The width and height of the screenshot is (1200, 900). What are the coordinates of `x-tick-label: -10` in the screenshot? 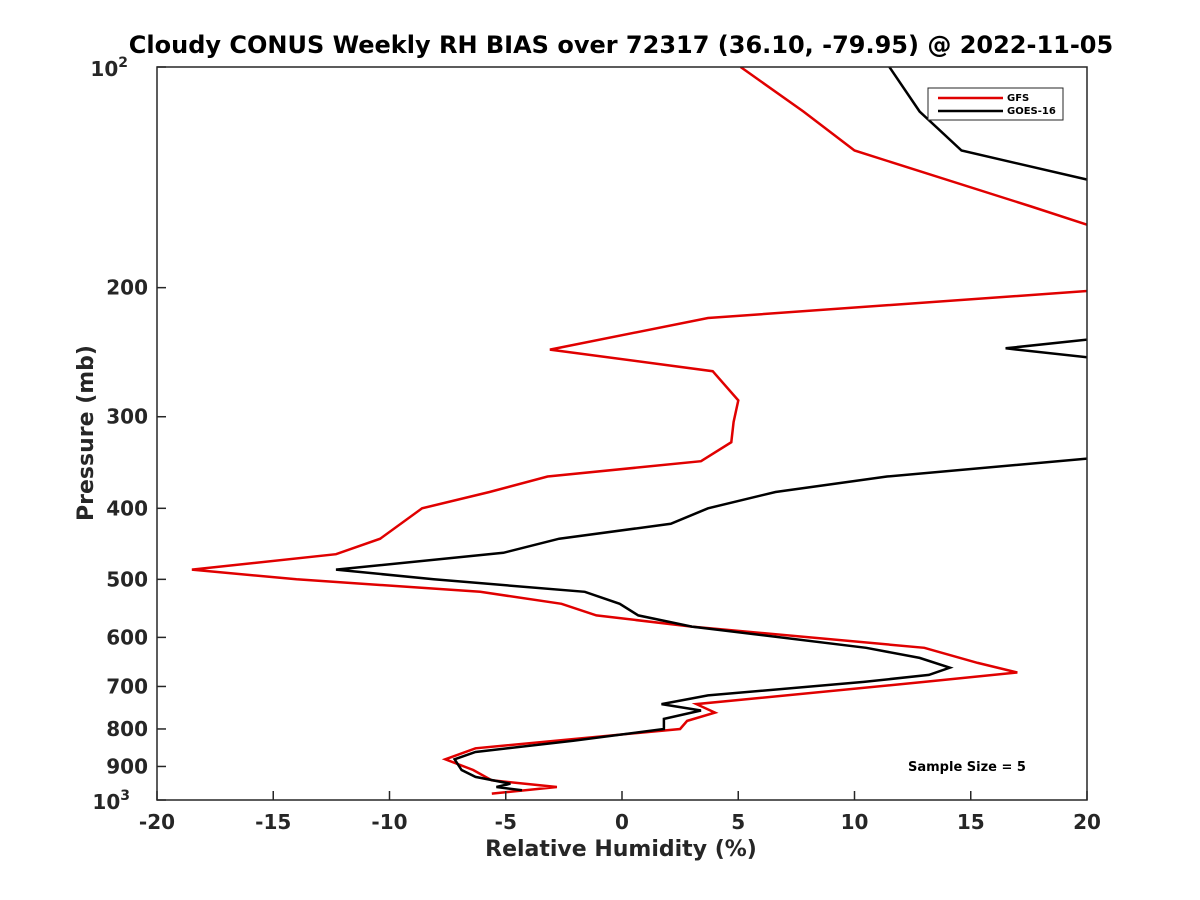 It's located at (389, 822).